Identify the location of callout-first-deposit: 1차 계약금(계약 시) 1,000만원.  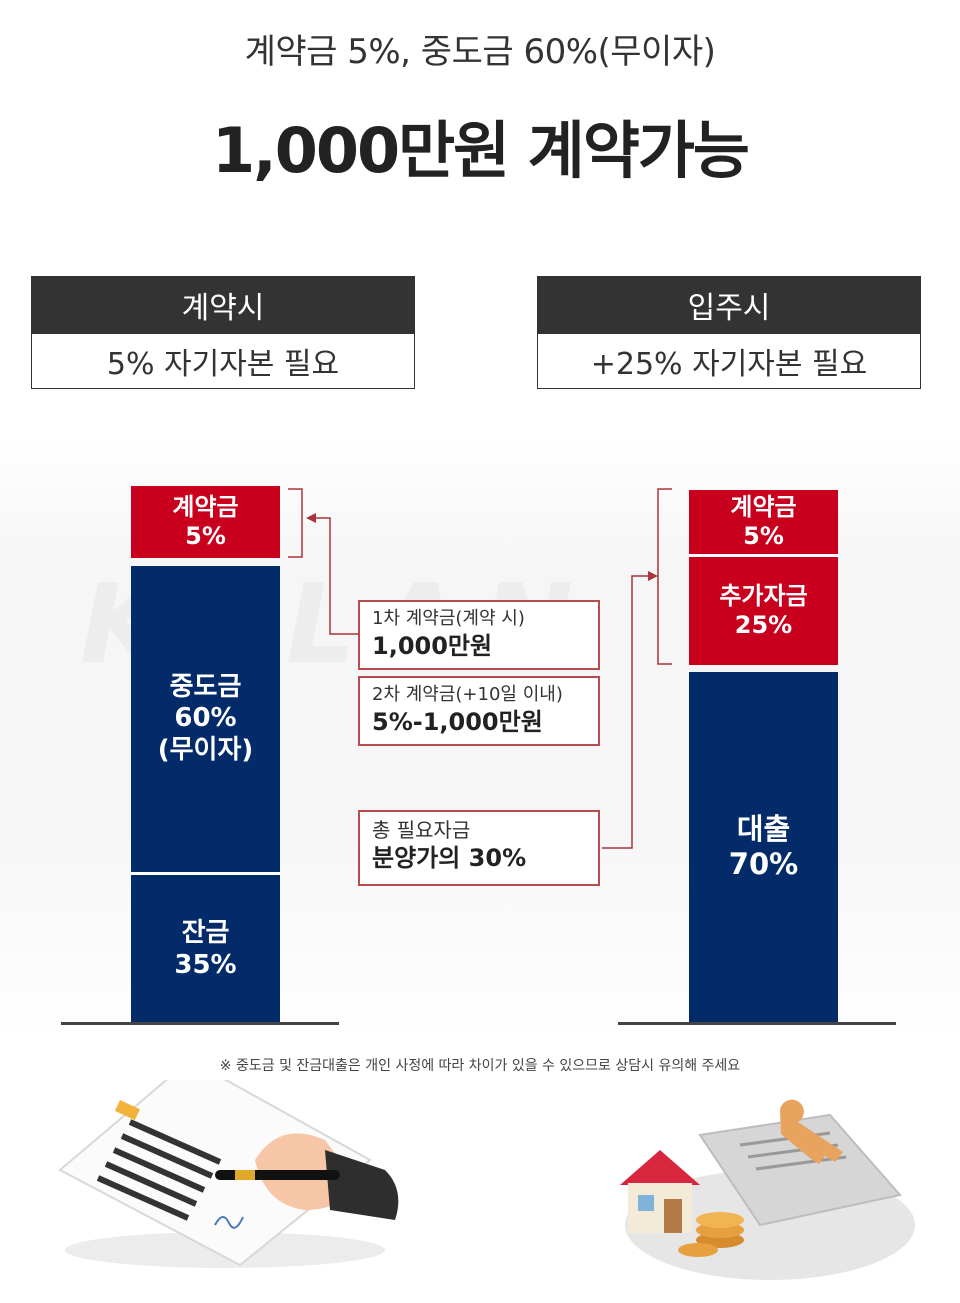
(479, 635).